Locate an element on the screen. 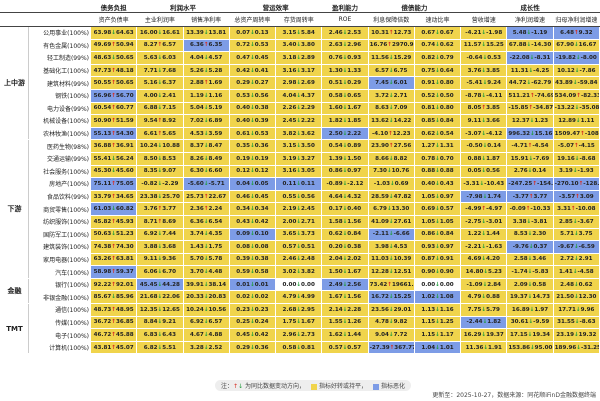 The width and height of the screenshot is (600, 401). indicator-cell: 6.61↑5.65 is located at coordinates (160, 133).